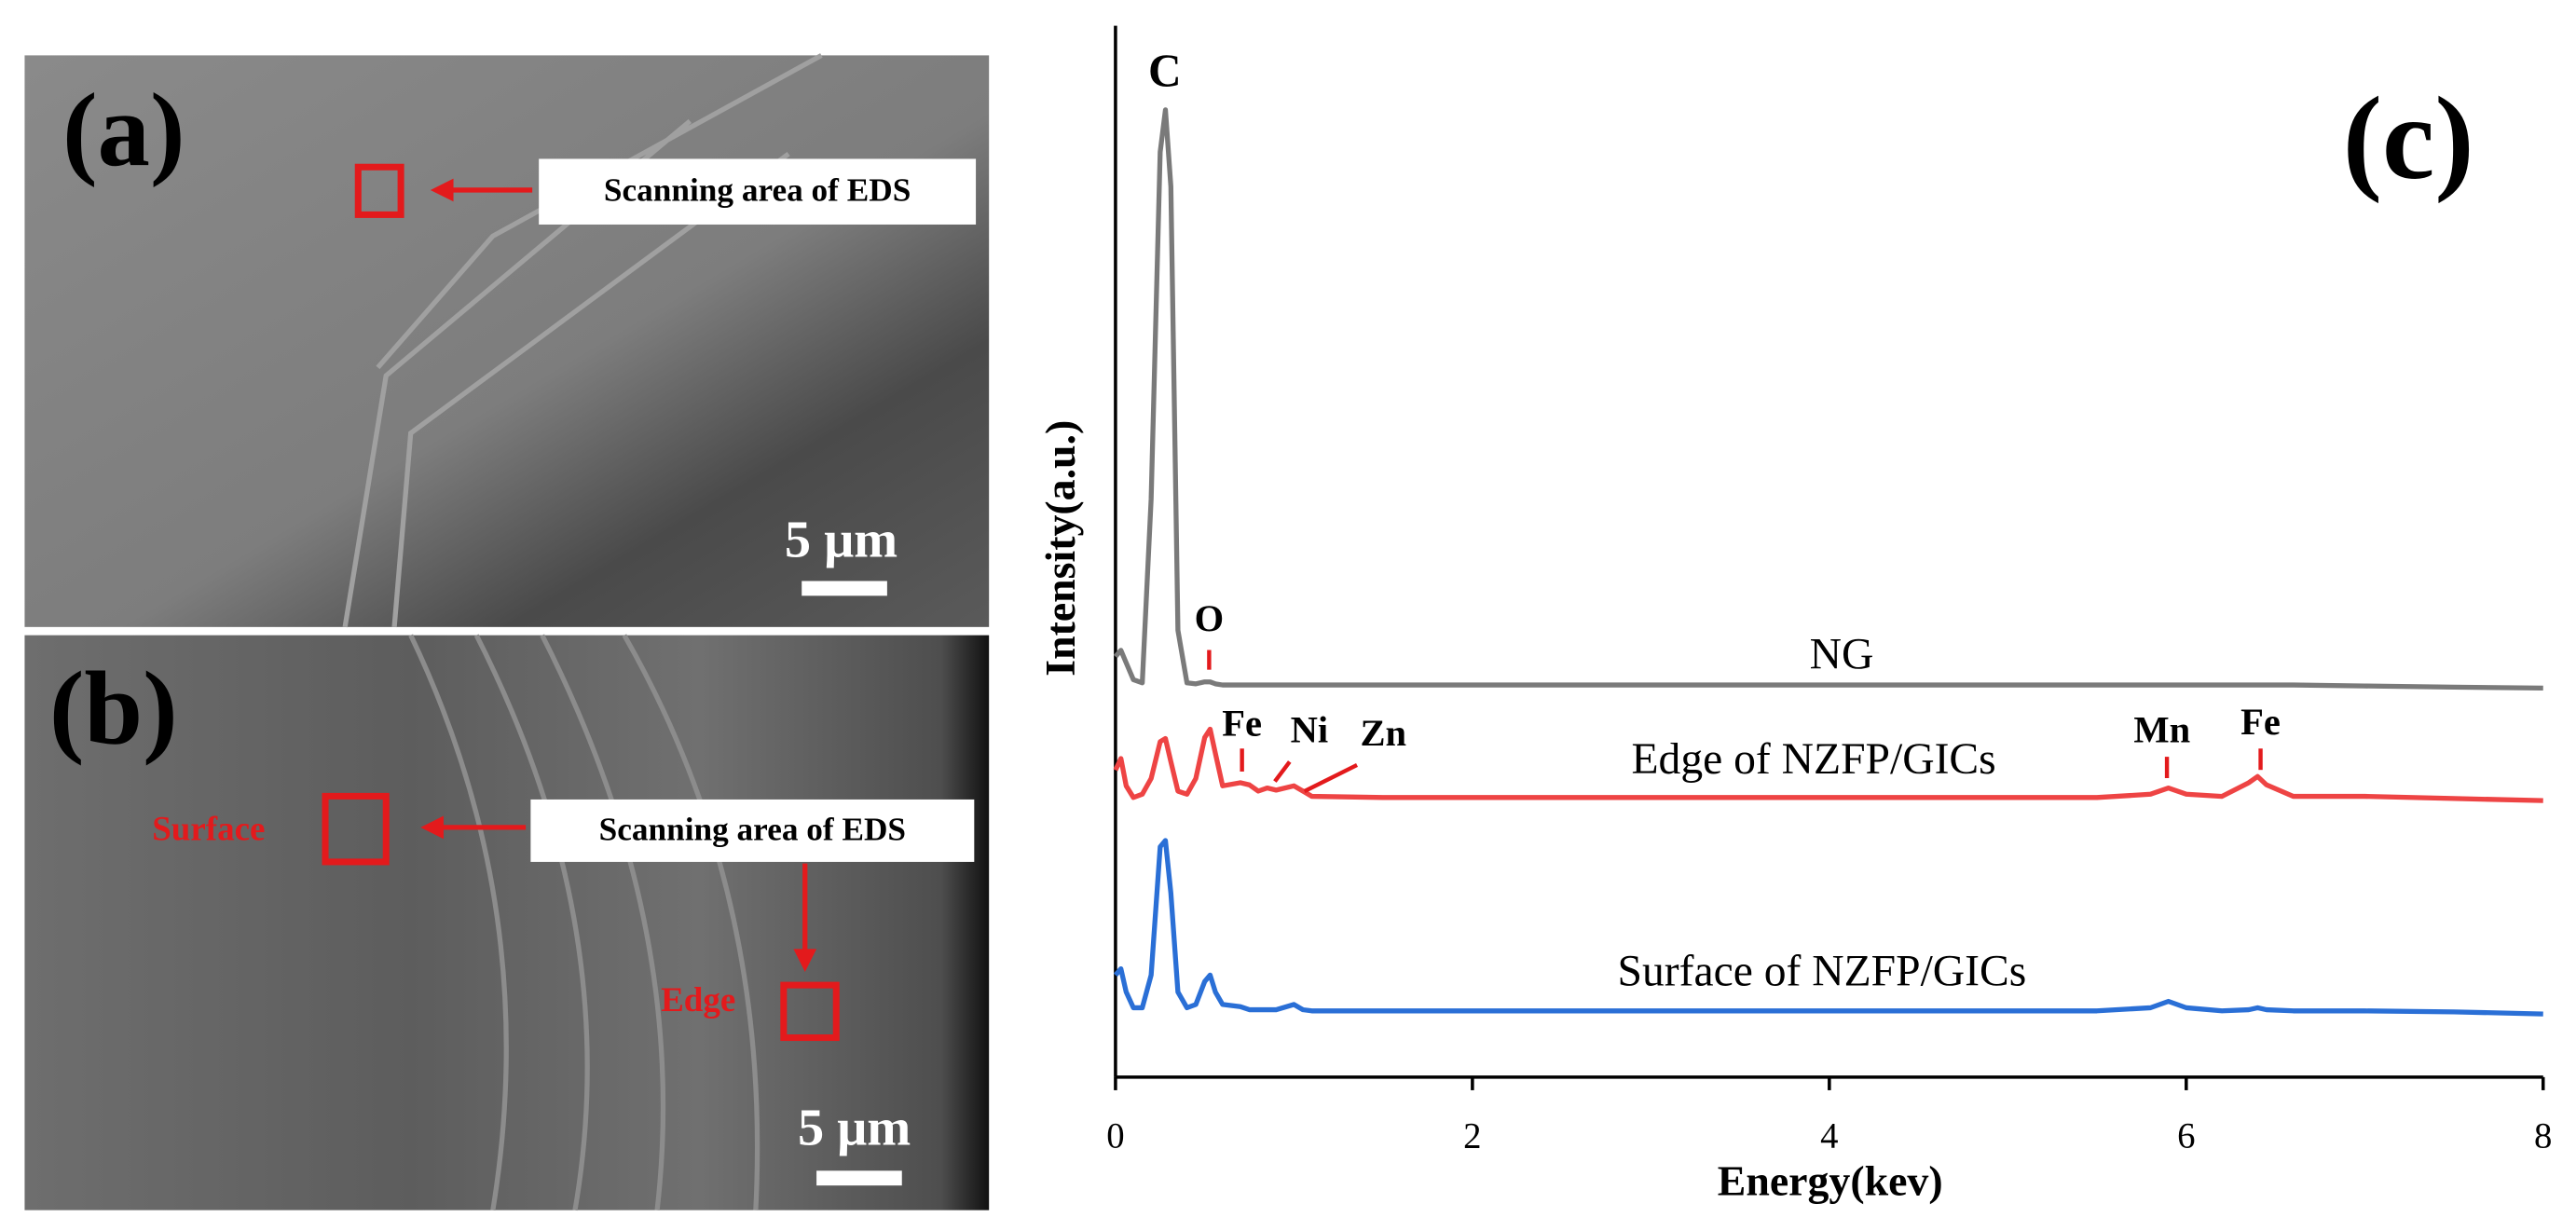 Image resolution: width=2576 pixels, height=1231 pixels. Describe the element at coordinates (1472, 1136) in the screenshot. I see `x-tick-label: 2` at that location.